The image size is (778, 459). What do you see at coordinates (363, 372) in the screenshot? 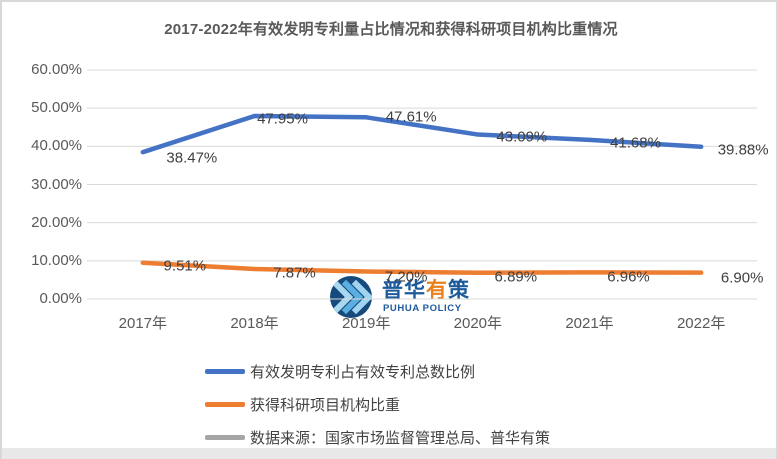
I see `legend-label: 有效发明专利占有效专利总数比例` at bounding box center [363, 372].